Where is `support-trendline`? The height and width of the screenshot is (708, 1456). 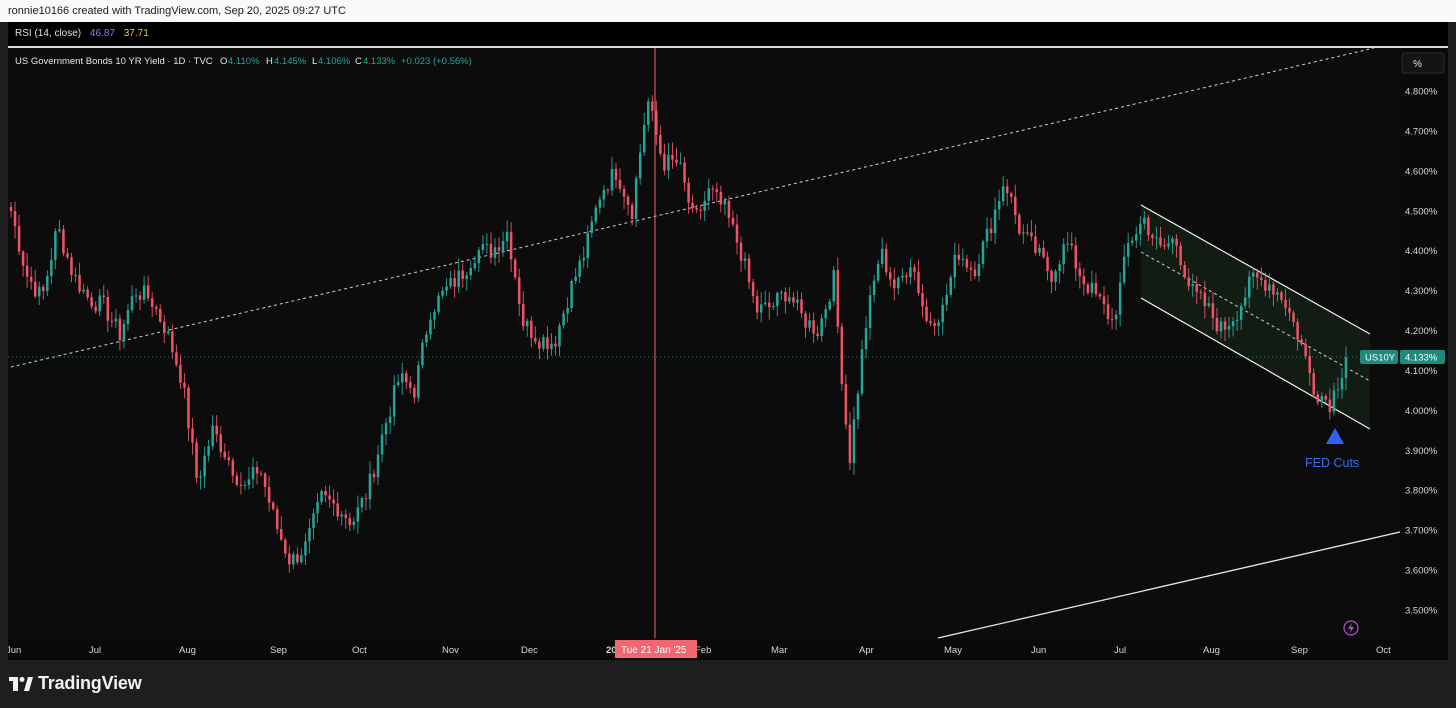 support-trendline is located at coordinates (1169, 585).